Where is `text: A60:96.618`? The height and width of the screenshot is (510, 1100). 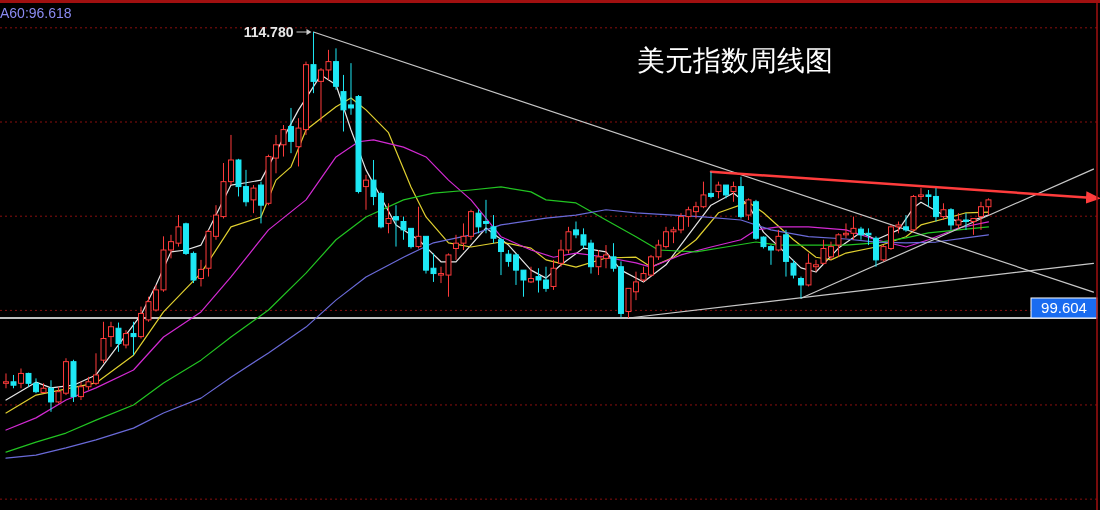
text: A60:96.618 is located at coordinates (36, 13).